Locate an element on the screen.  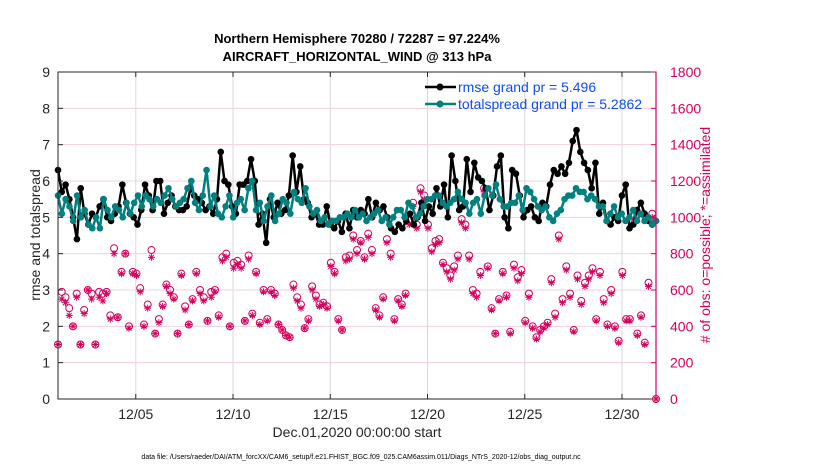
y2-tick-label: 200 is located at coordinates (682, 363).